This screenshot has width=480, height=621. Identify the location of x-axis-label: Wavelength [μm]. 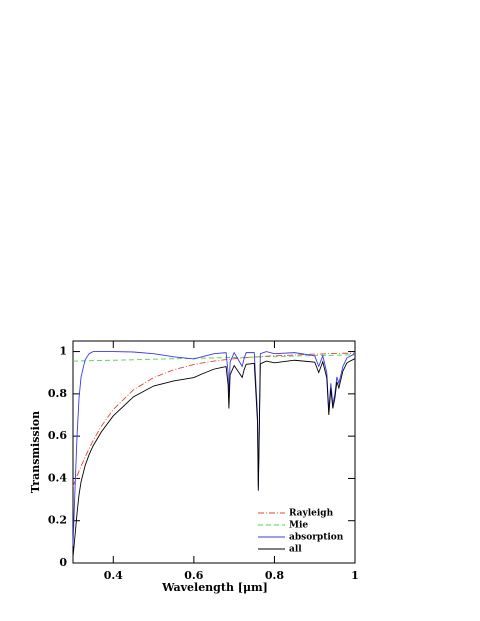
(214, 587).